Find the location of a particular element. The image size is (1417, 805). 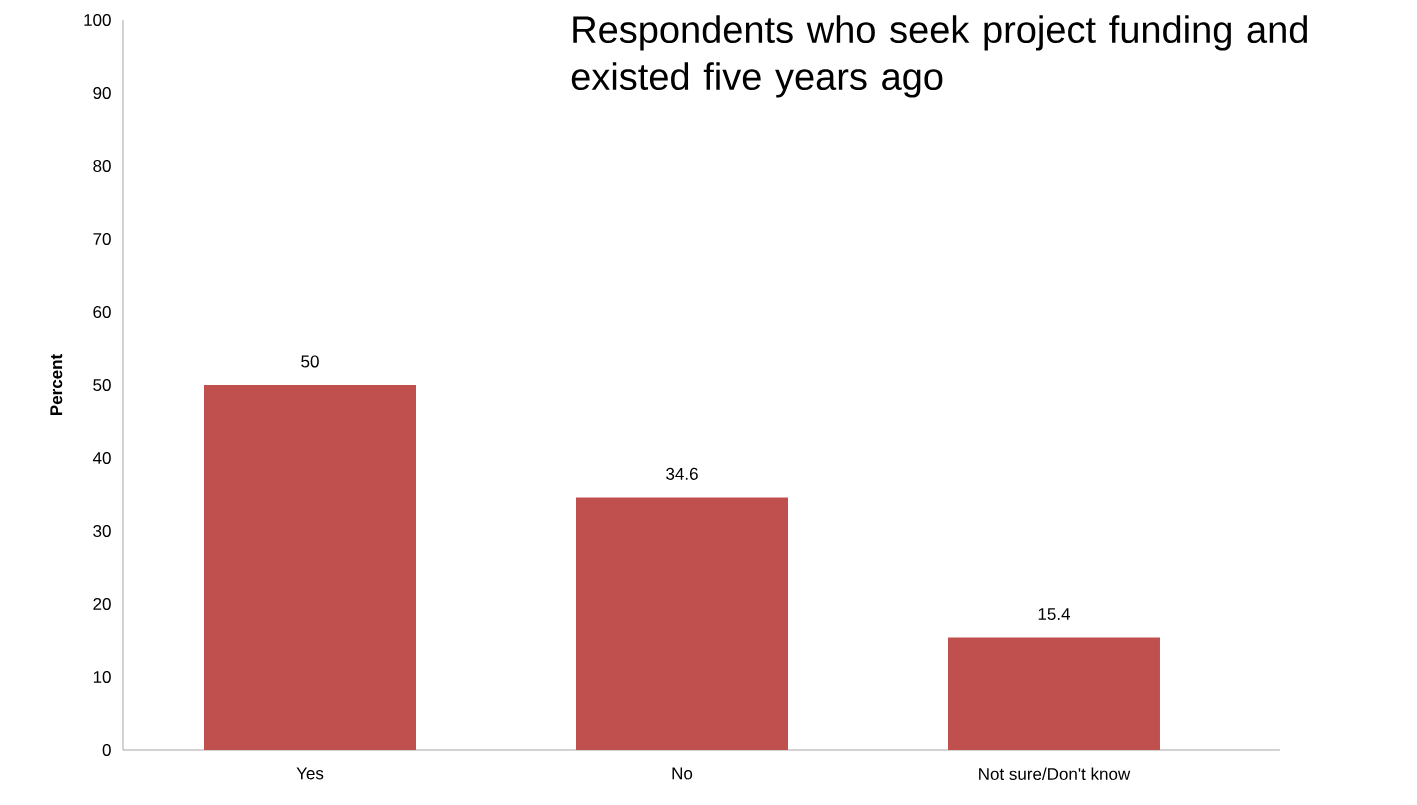

data-label: 50 is located at coordinates (310, 361).